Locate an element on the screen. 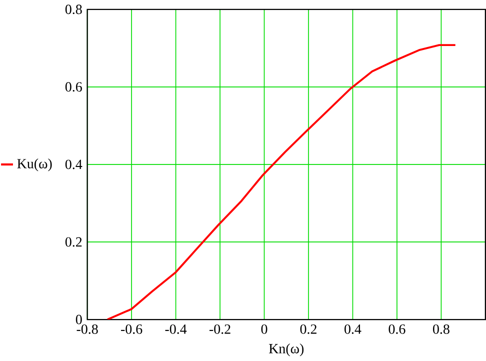  x-tick-label: 0.6 is located at coordinates (397, 329).